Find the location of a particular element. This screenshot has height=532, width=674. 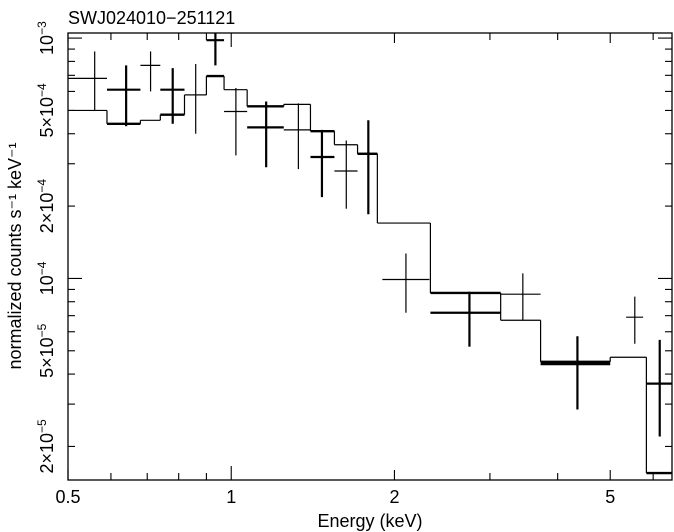

x-tick-label: 1 is located at coordinates (231, 497).